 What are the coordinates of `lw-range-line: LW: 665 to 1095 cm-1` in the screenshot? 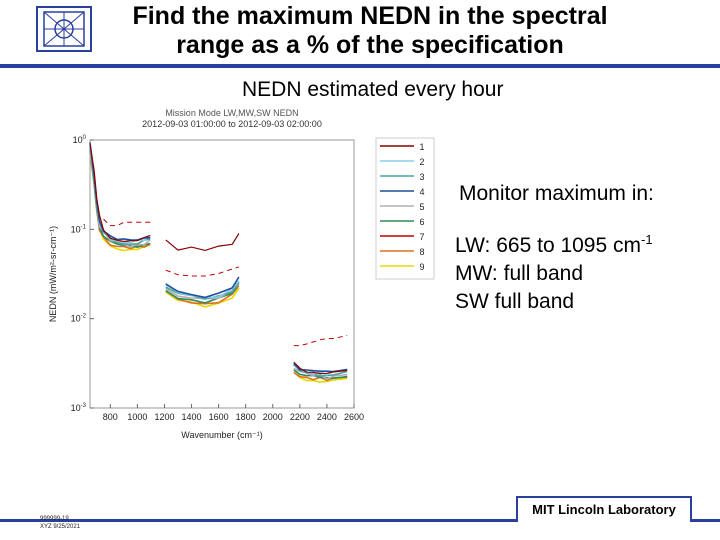 It's located at (554, 243).